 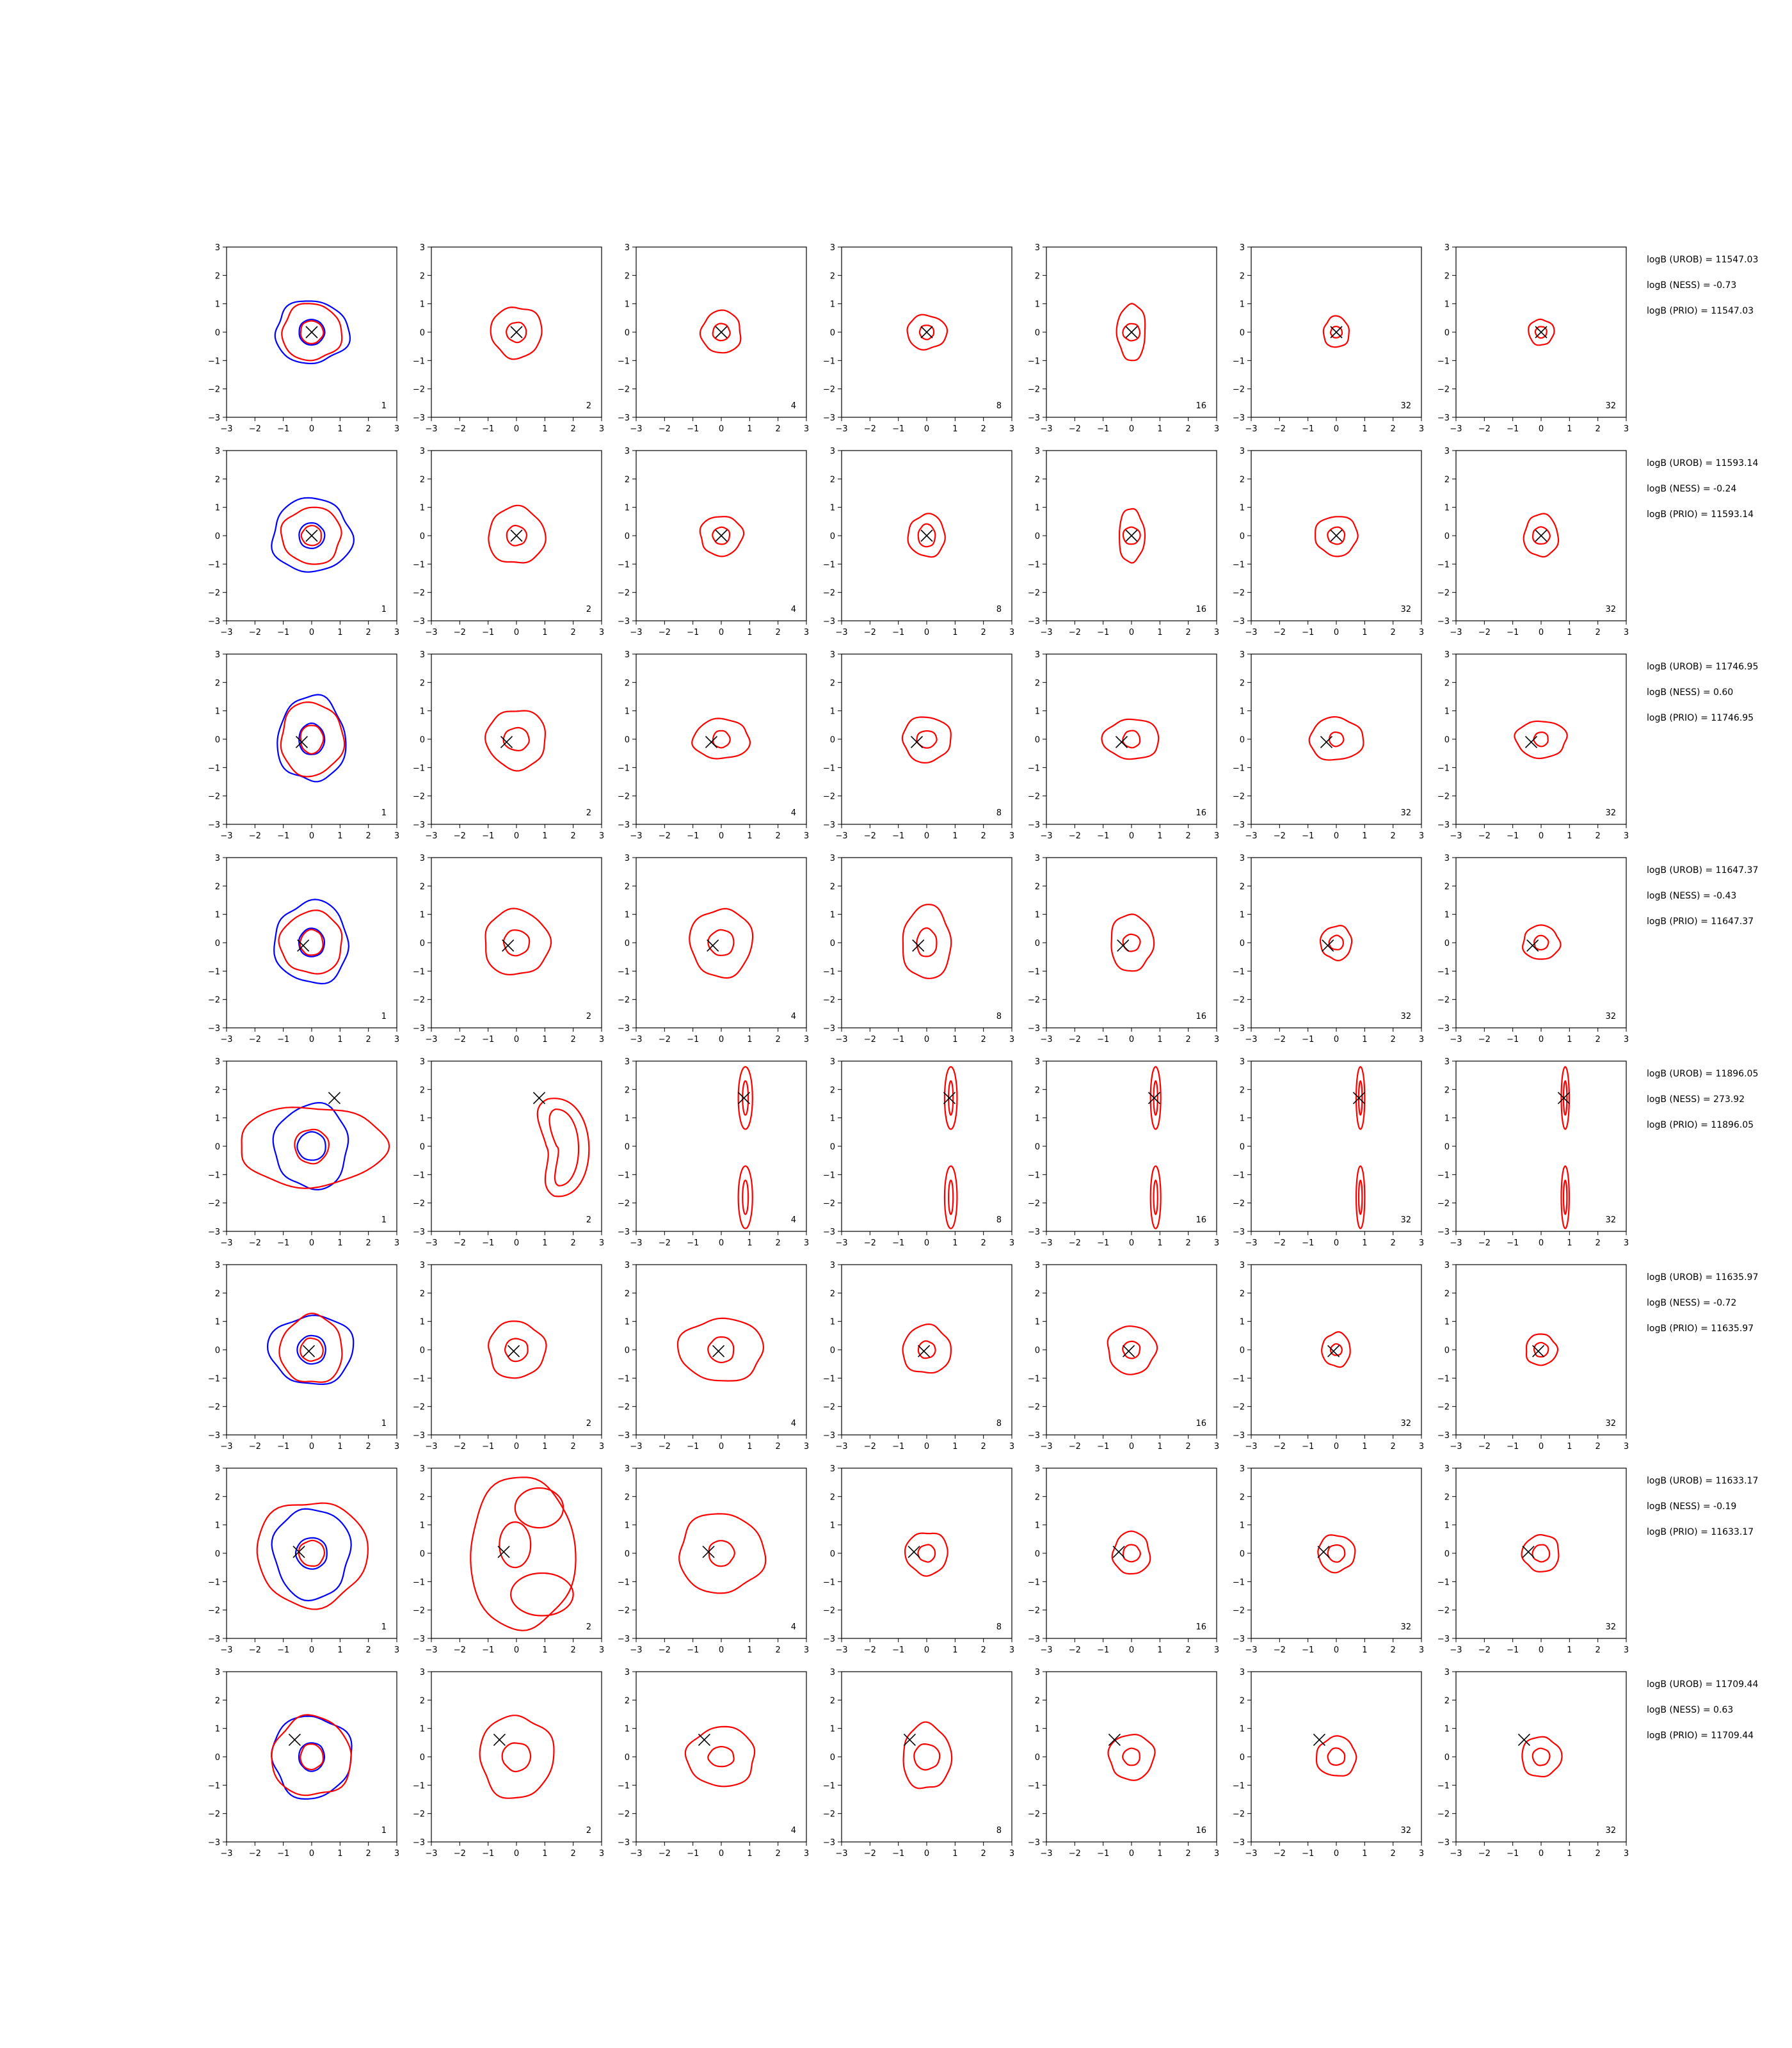 I want to click on panel-count-label: 2, so click(x=588, y=406).